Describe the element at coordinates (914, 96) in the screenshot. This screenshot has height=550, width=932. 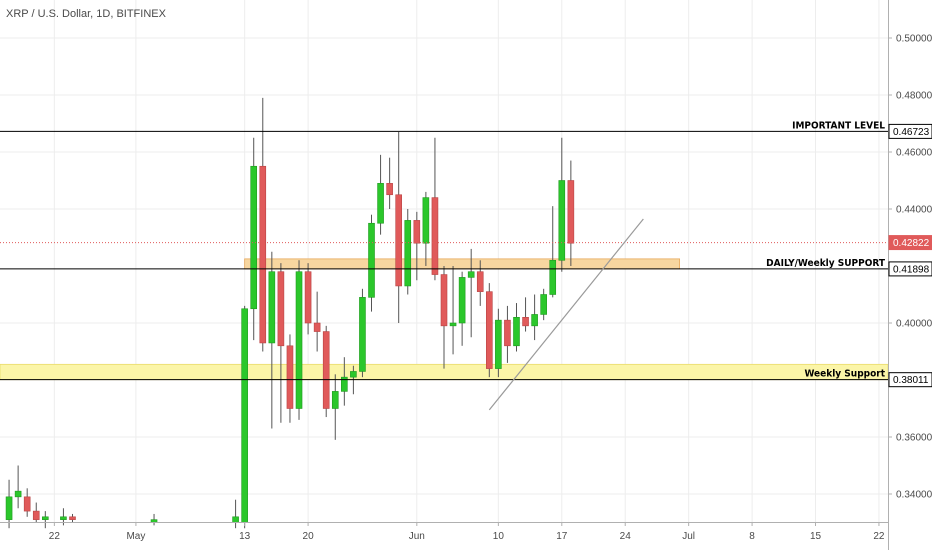
I see `price-tick-label: 0.48000` at that location.